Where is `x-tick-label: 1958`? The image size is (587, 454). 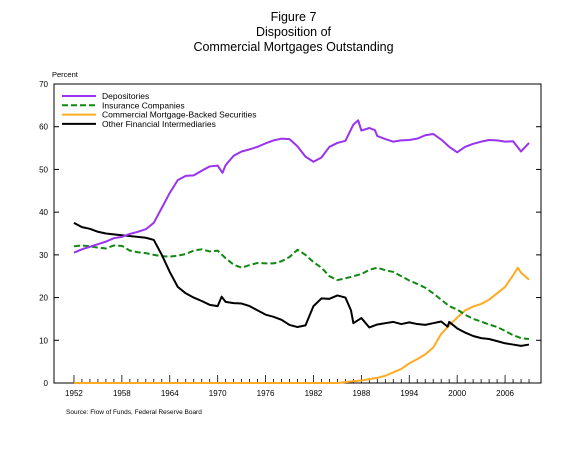 x-tick-label: 1958 is located at coordinates (122, 393).